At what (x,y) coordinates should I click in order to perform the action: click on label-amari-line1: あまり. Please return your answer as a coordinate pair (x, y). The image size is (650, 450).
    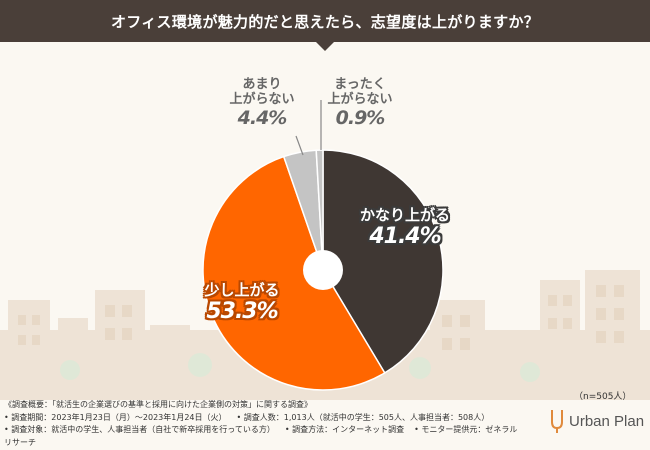
    Looking at the image, I should click on (262, 84).